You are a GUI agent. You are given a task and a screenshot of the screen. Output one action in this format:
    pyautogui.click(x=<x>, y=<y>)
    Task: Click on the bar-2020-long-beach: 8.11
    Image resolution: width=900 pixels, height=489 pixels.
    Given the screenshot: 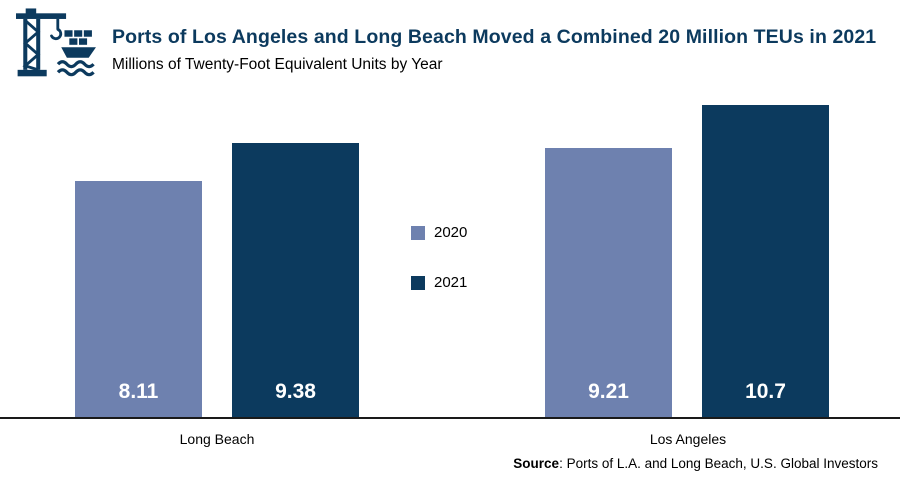 What is the action you would take?
    pyautogui.click(x=138, y=299)
    